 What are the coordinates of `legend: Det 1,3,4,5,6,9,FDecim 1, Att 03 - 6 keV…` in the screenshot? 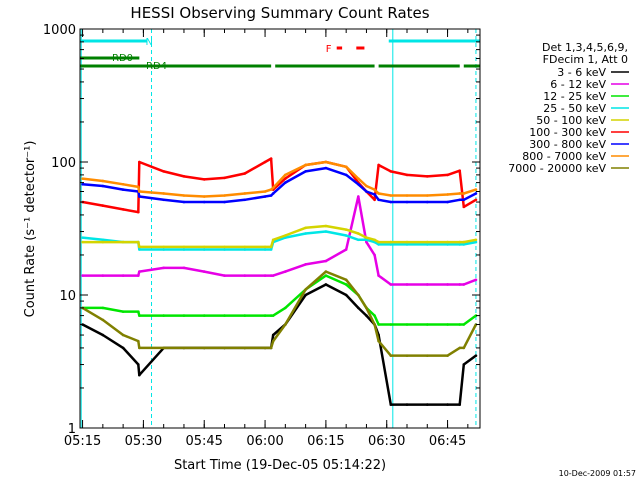 It's located at (568, 108).